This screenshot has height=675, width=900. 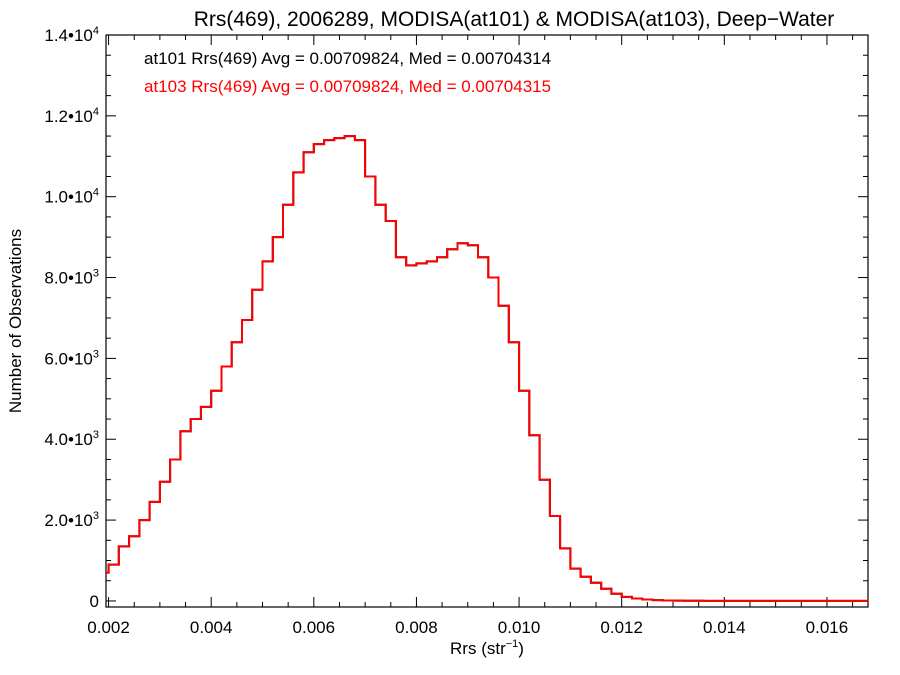 I want to click on x-tick-label: 0.012, so click(x=621, y=627).